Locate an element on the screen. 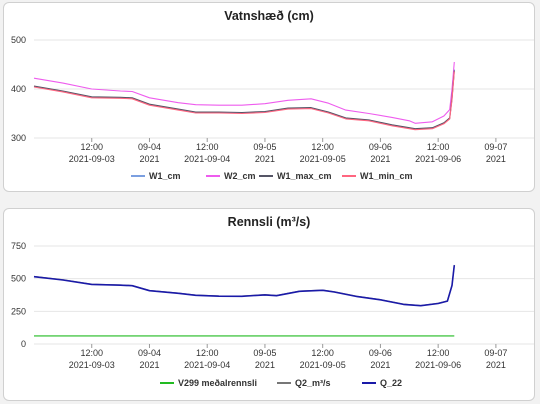 This screenshot has height=404, width=540. chart-title: Vatnshæð (cm) is located at coordinates (269, 16).